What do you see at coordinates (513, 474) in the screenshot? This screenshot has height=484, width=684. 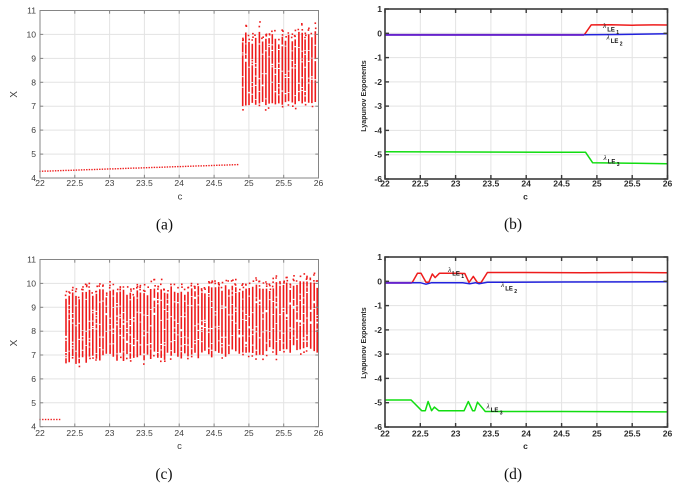 I see `svg-text: (d)` at bounding box center [513, 474].